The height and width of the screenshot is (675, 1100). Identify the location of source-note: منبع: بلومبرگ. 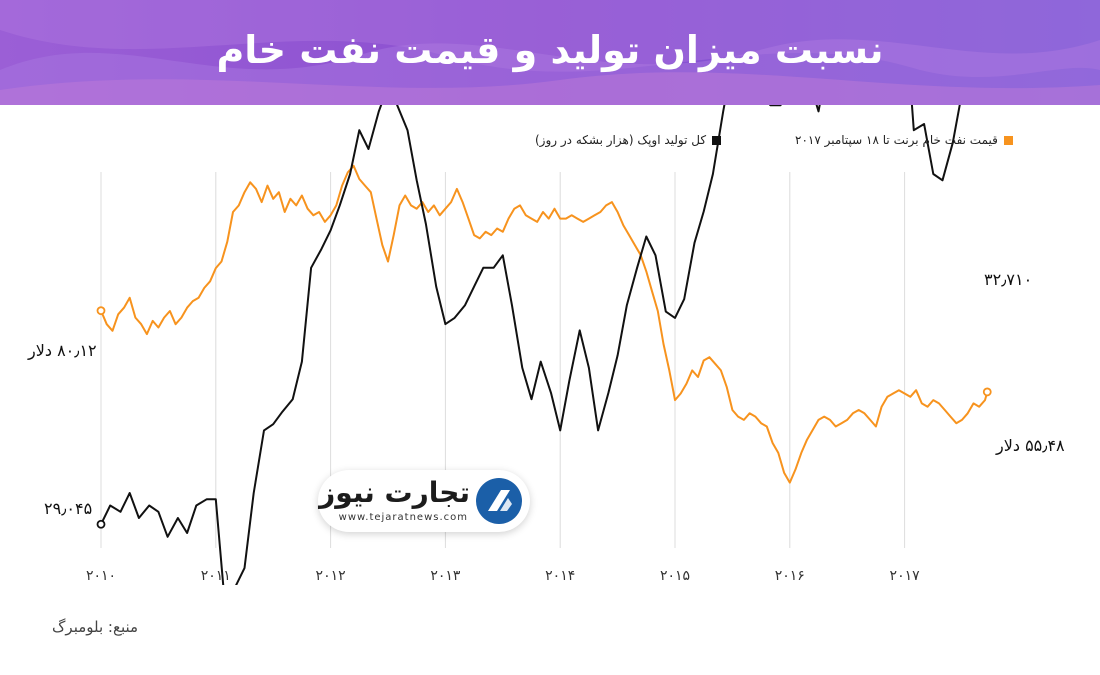
(95, 627).